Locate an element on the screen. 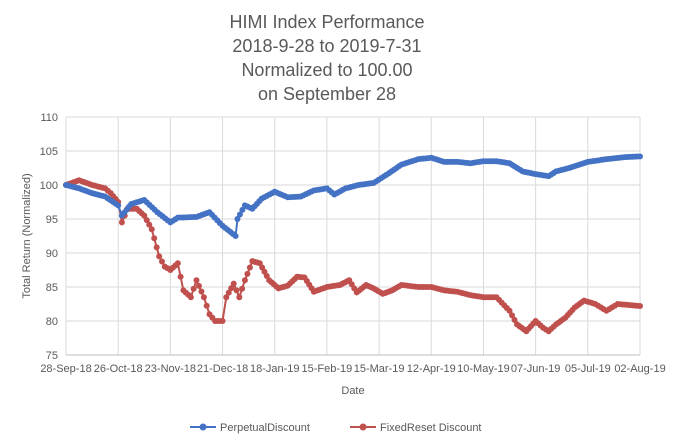 The image size is (680, 447). x-tick-label: 02-Aug-19 is located at coordinates (639, 369).